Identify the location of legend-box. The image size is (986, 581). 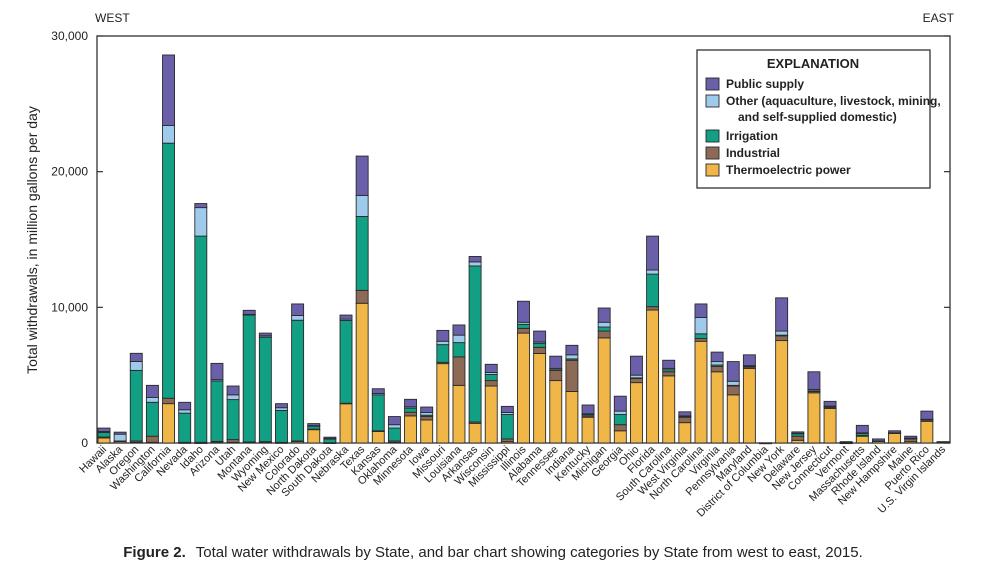
(813, 119).